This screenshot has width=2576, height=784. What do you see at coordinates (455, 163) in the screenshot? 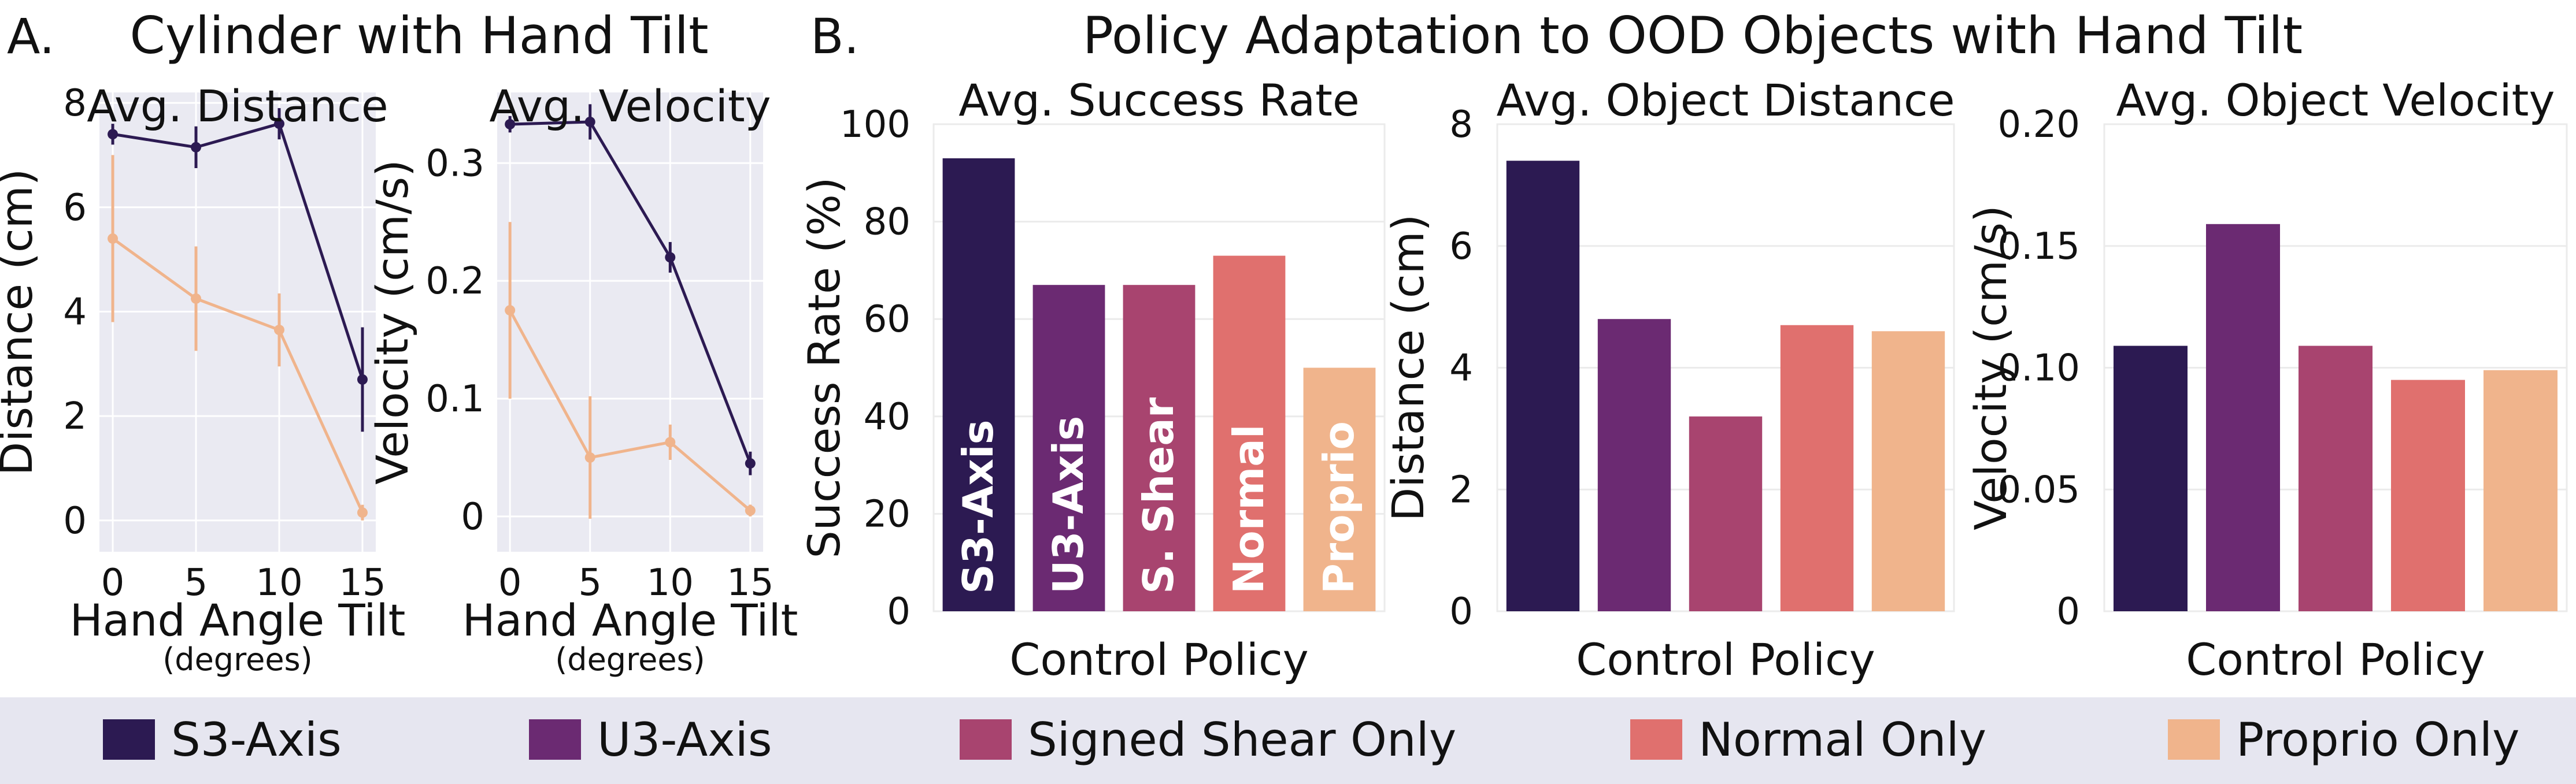
I see `y-tick-label: 0.3` at bounding box center [455, 163].